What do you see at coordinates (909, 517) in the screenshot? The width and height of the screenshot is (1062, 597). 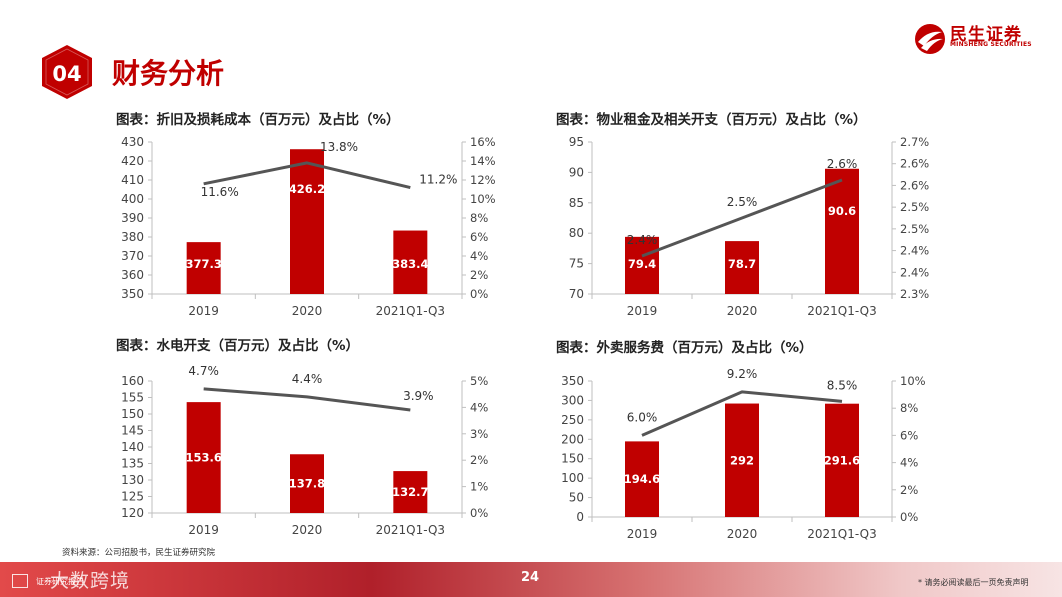 I see `c4-y2-tick-label: 0%` at bounding box center [909, 517].